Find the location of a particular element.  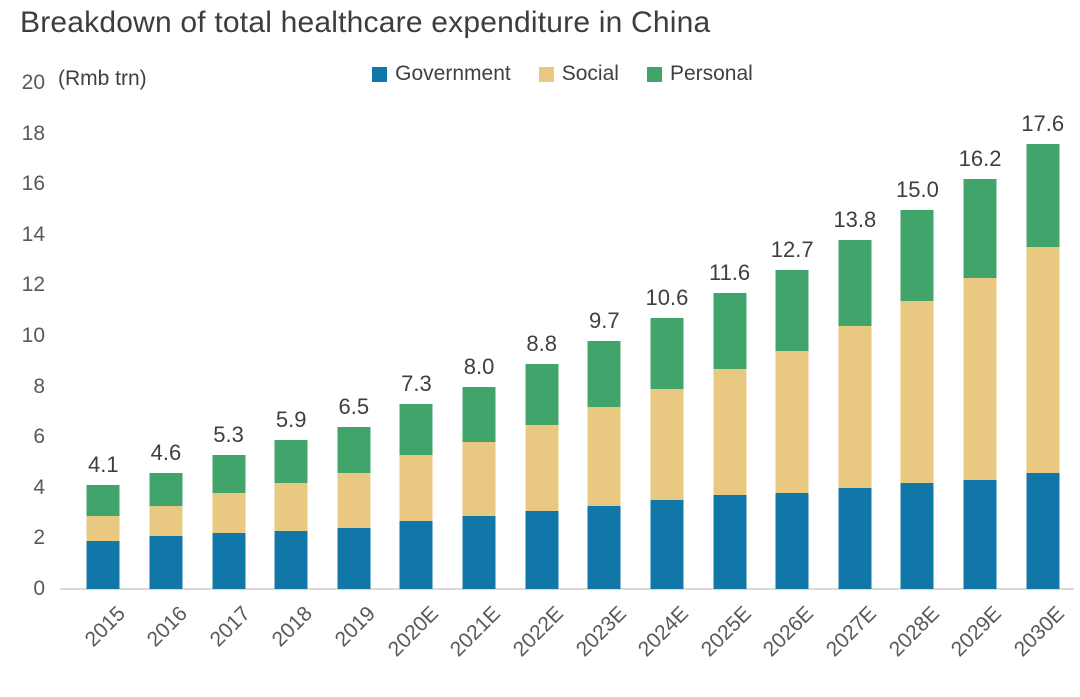

y-tick-label: 20 is located at coordinates (33, 82).